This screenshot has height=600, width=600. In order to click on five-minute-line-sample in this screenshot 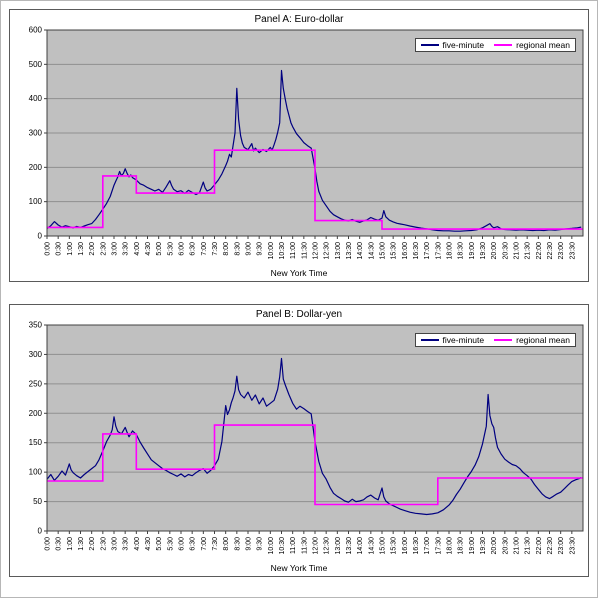, I will do `click(429, 45)`.